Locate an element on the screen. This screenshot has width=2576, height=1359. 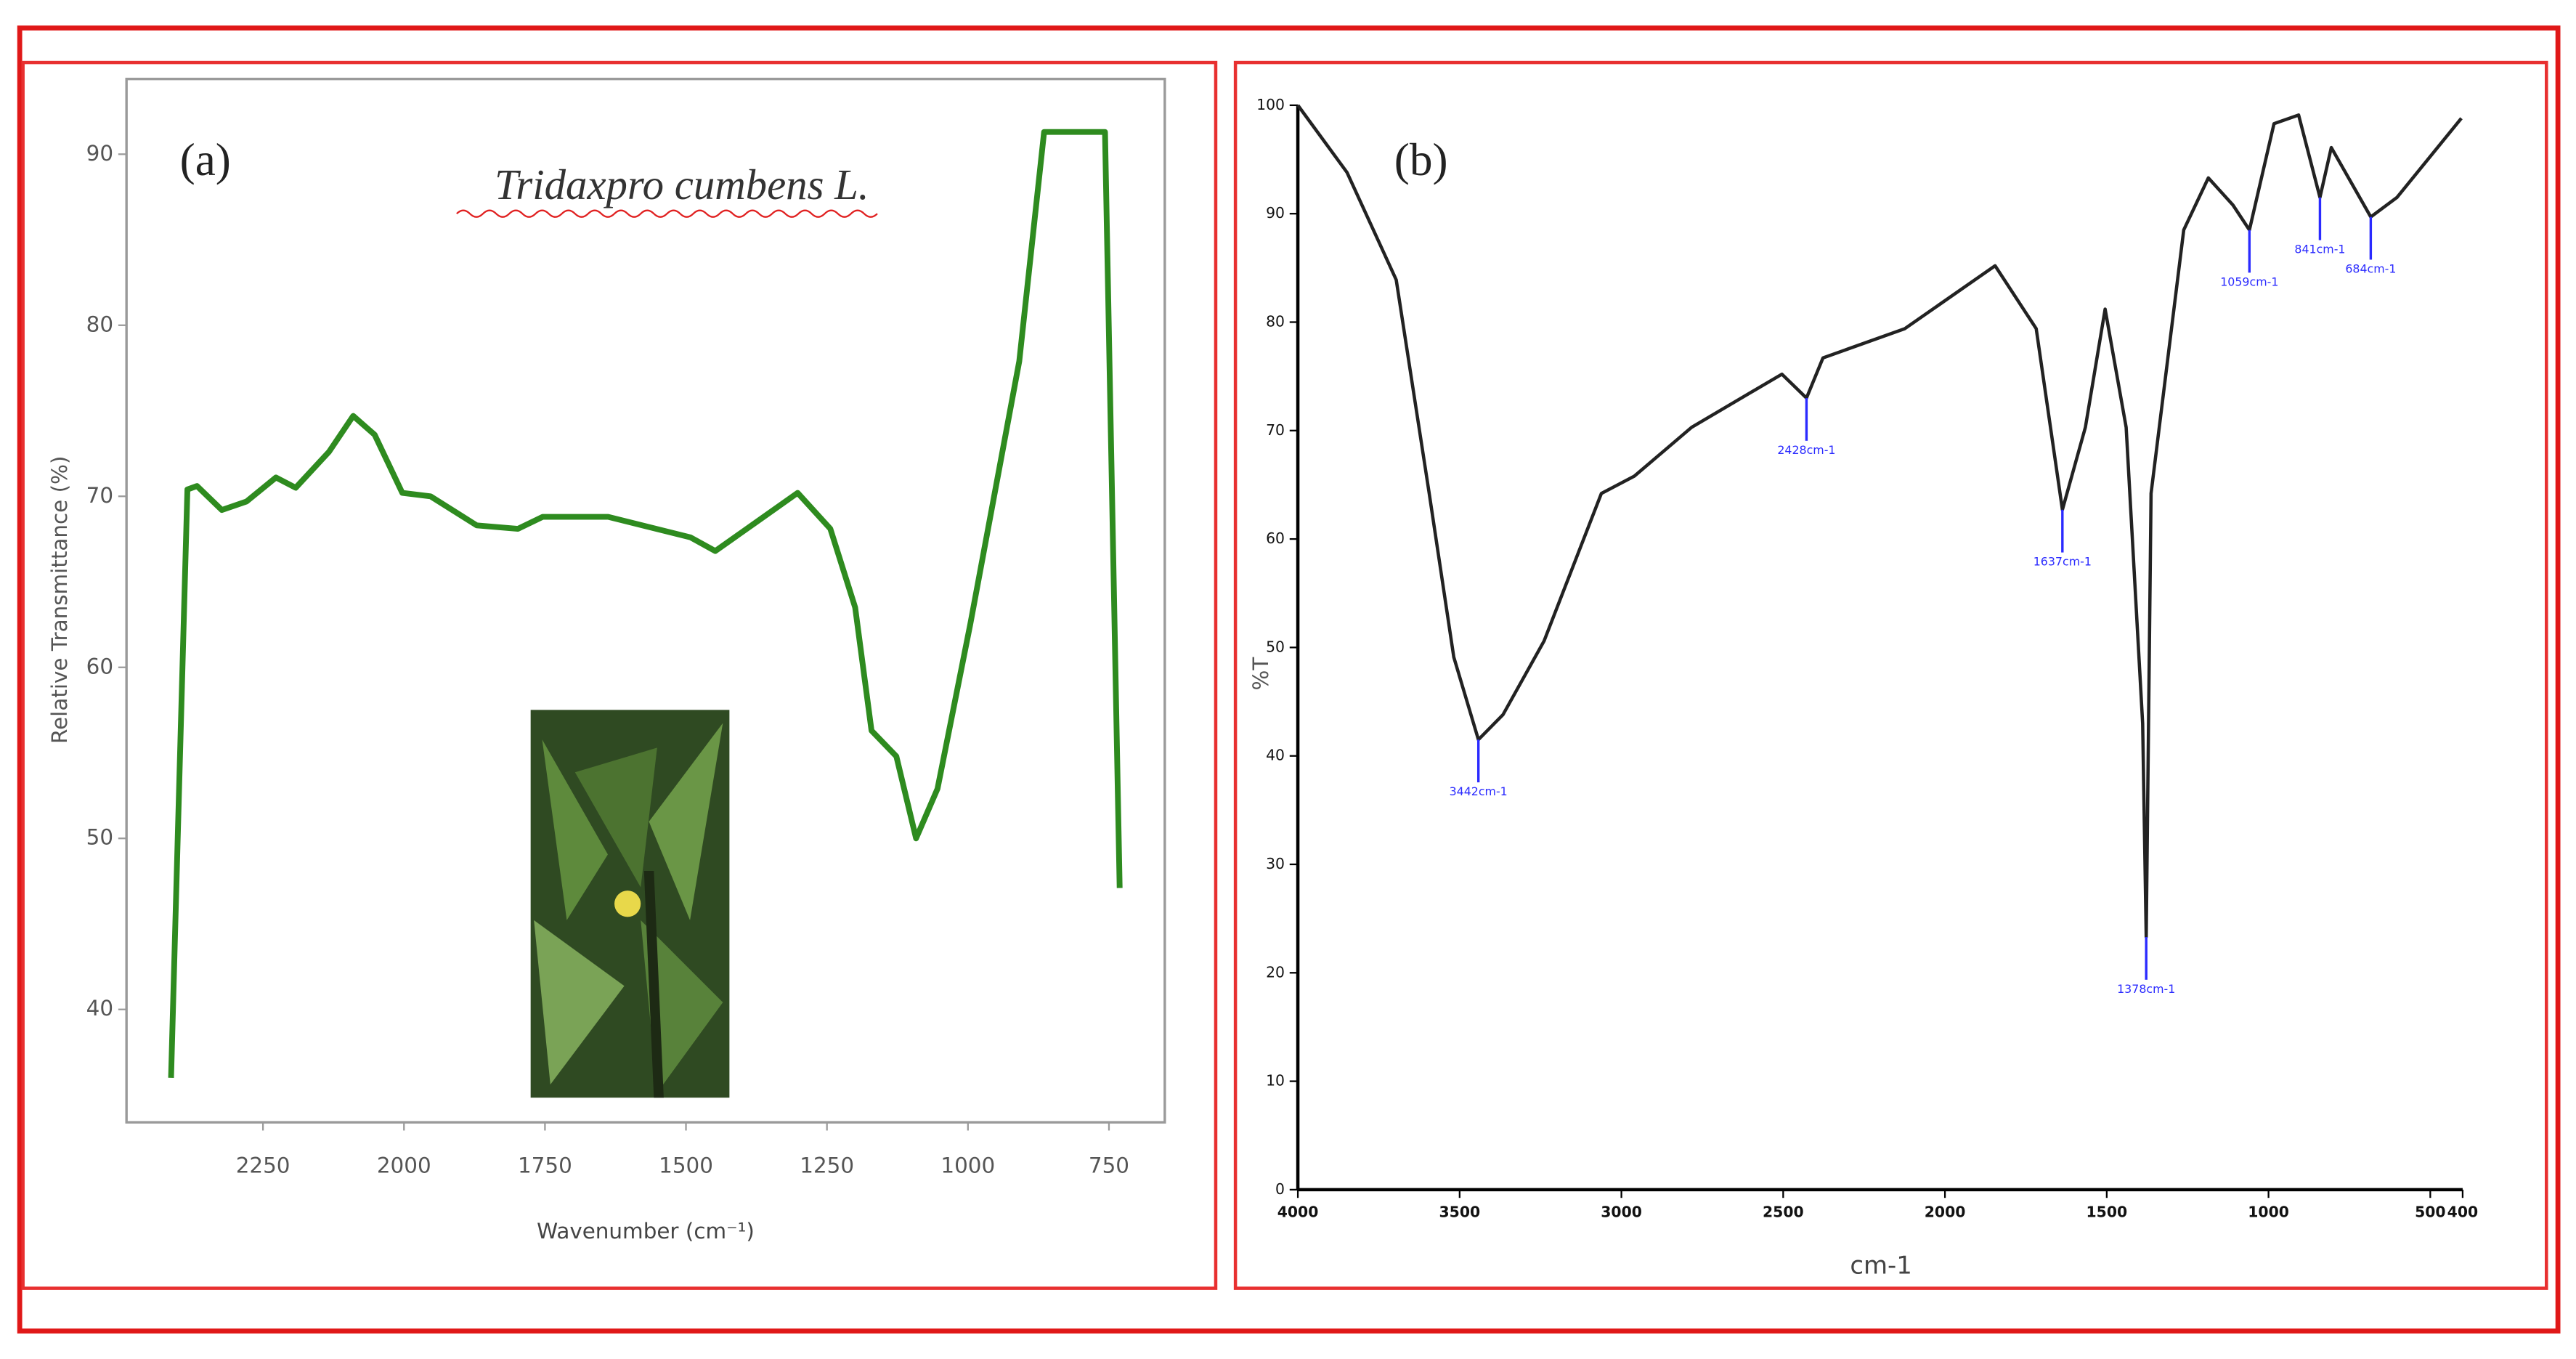
peak-label: 1059cm-1 is located at coordinates (2249, 281).